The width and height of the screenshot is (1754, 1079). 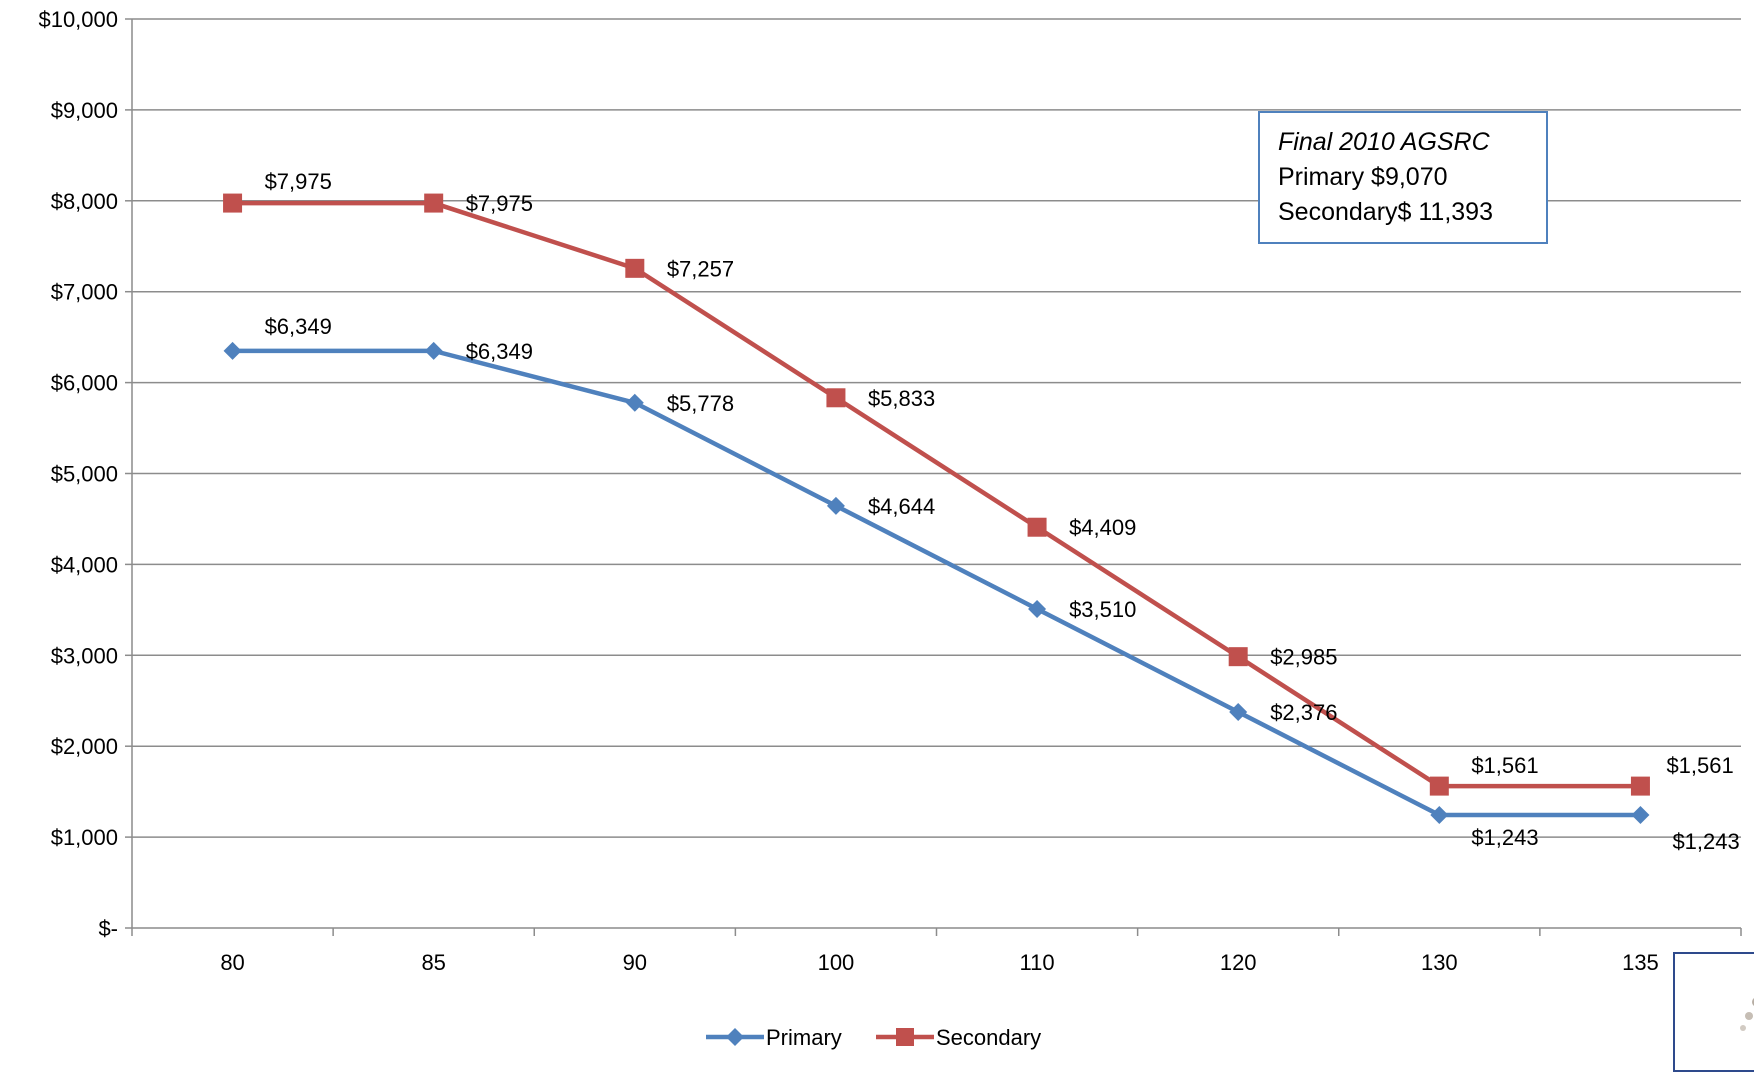 What do you see at coordinates (700, 403) in the screenshot?
I see `data-label-primary: $5,778` at bounding box center [700, 403].